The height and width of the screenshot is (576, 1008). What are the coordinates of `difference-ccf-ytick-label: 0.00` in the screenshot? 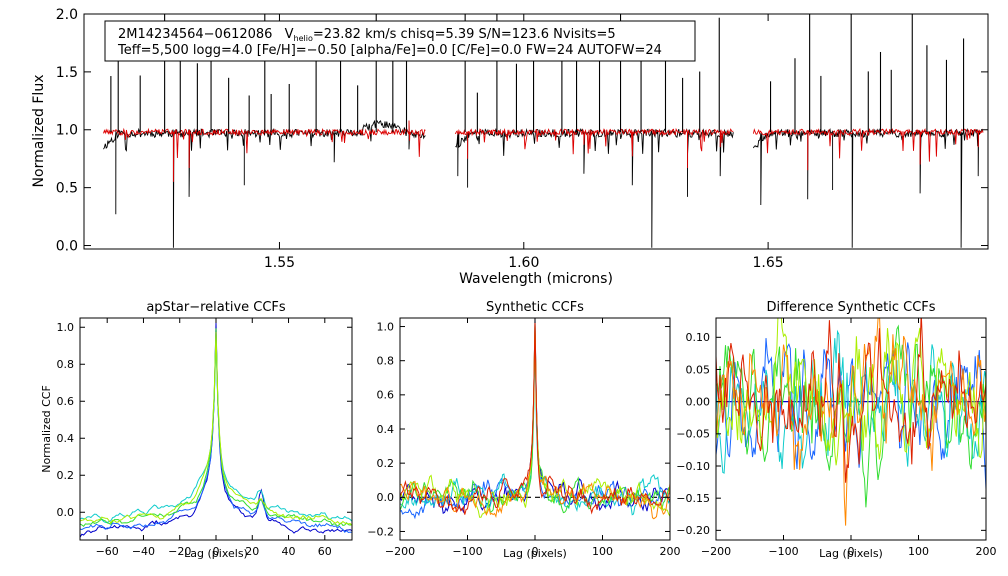 It's located at (698, 402).